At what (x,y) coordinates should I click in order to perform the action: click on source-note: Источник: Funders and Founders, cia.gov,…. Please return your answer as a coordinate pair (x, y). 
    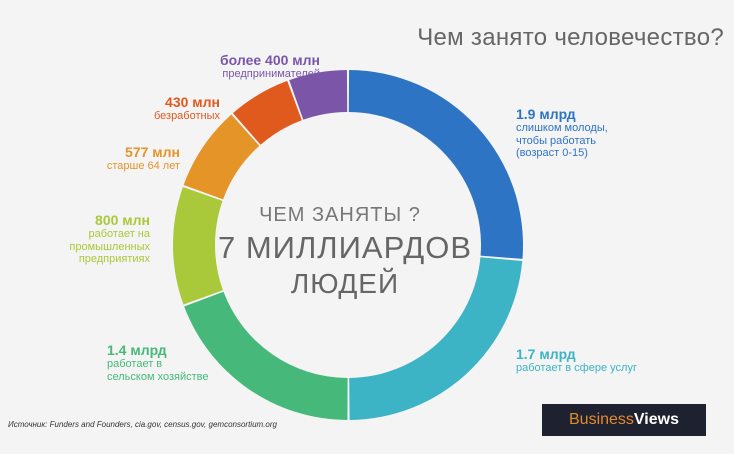
    Looking at the image, I should click on (142, 424).